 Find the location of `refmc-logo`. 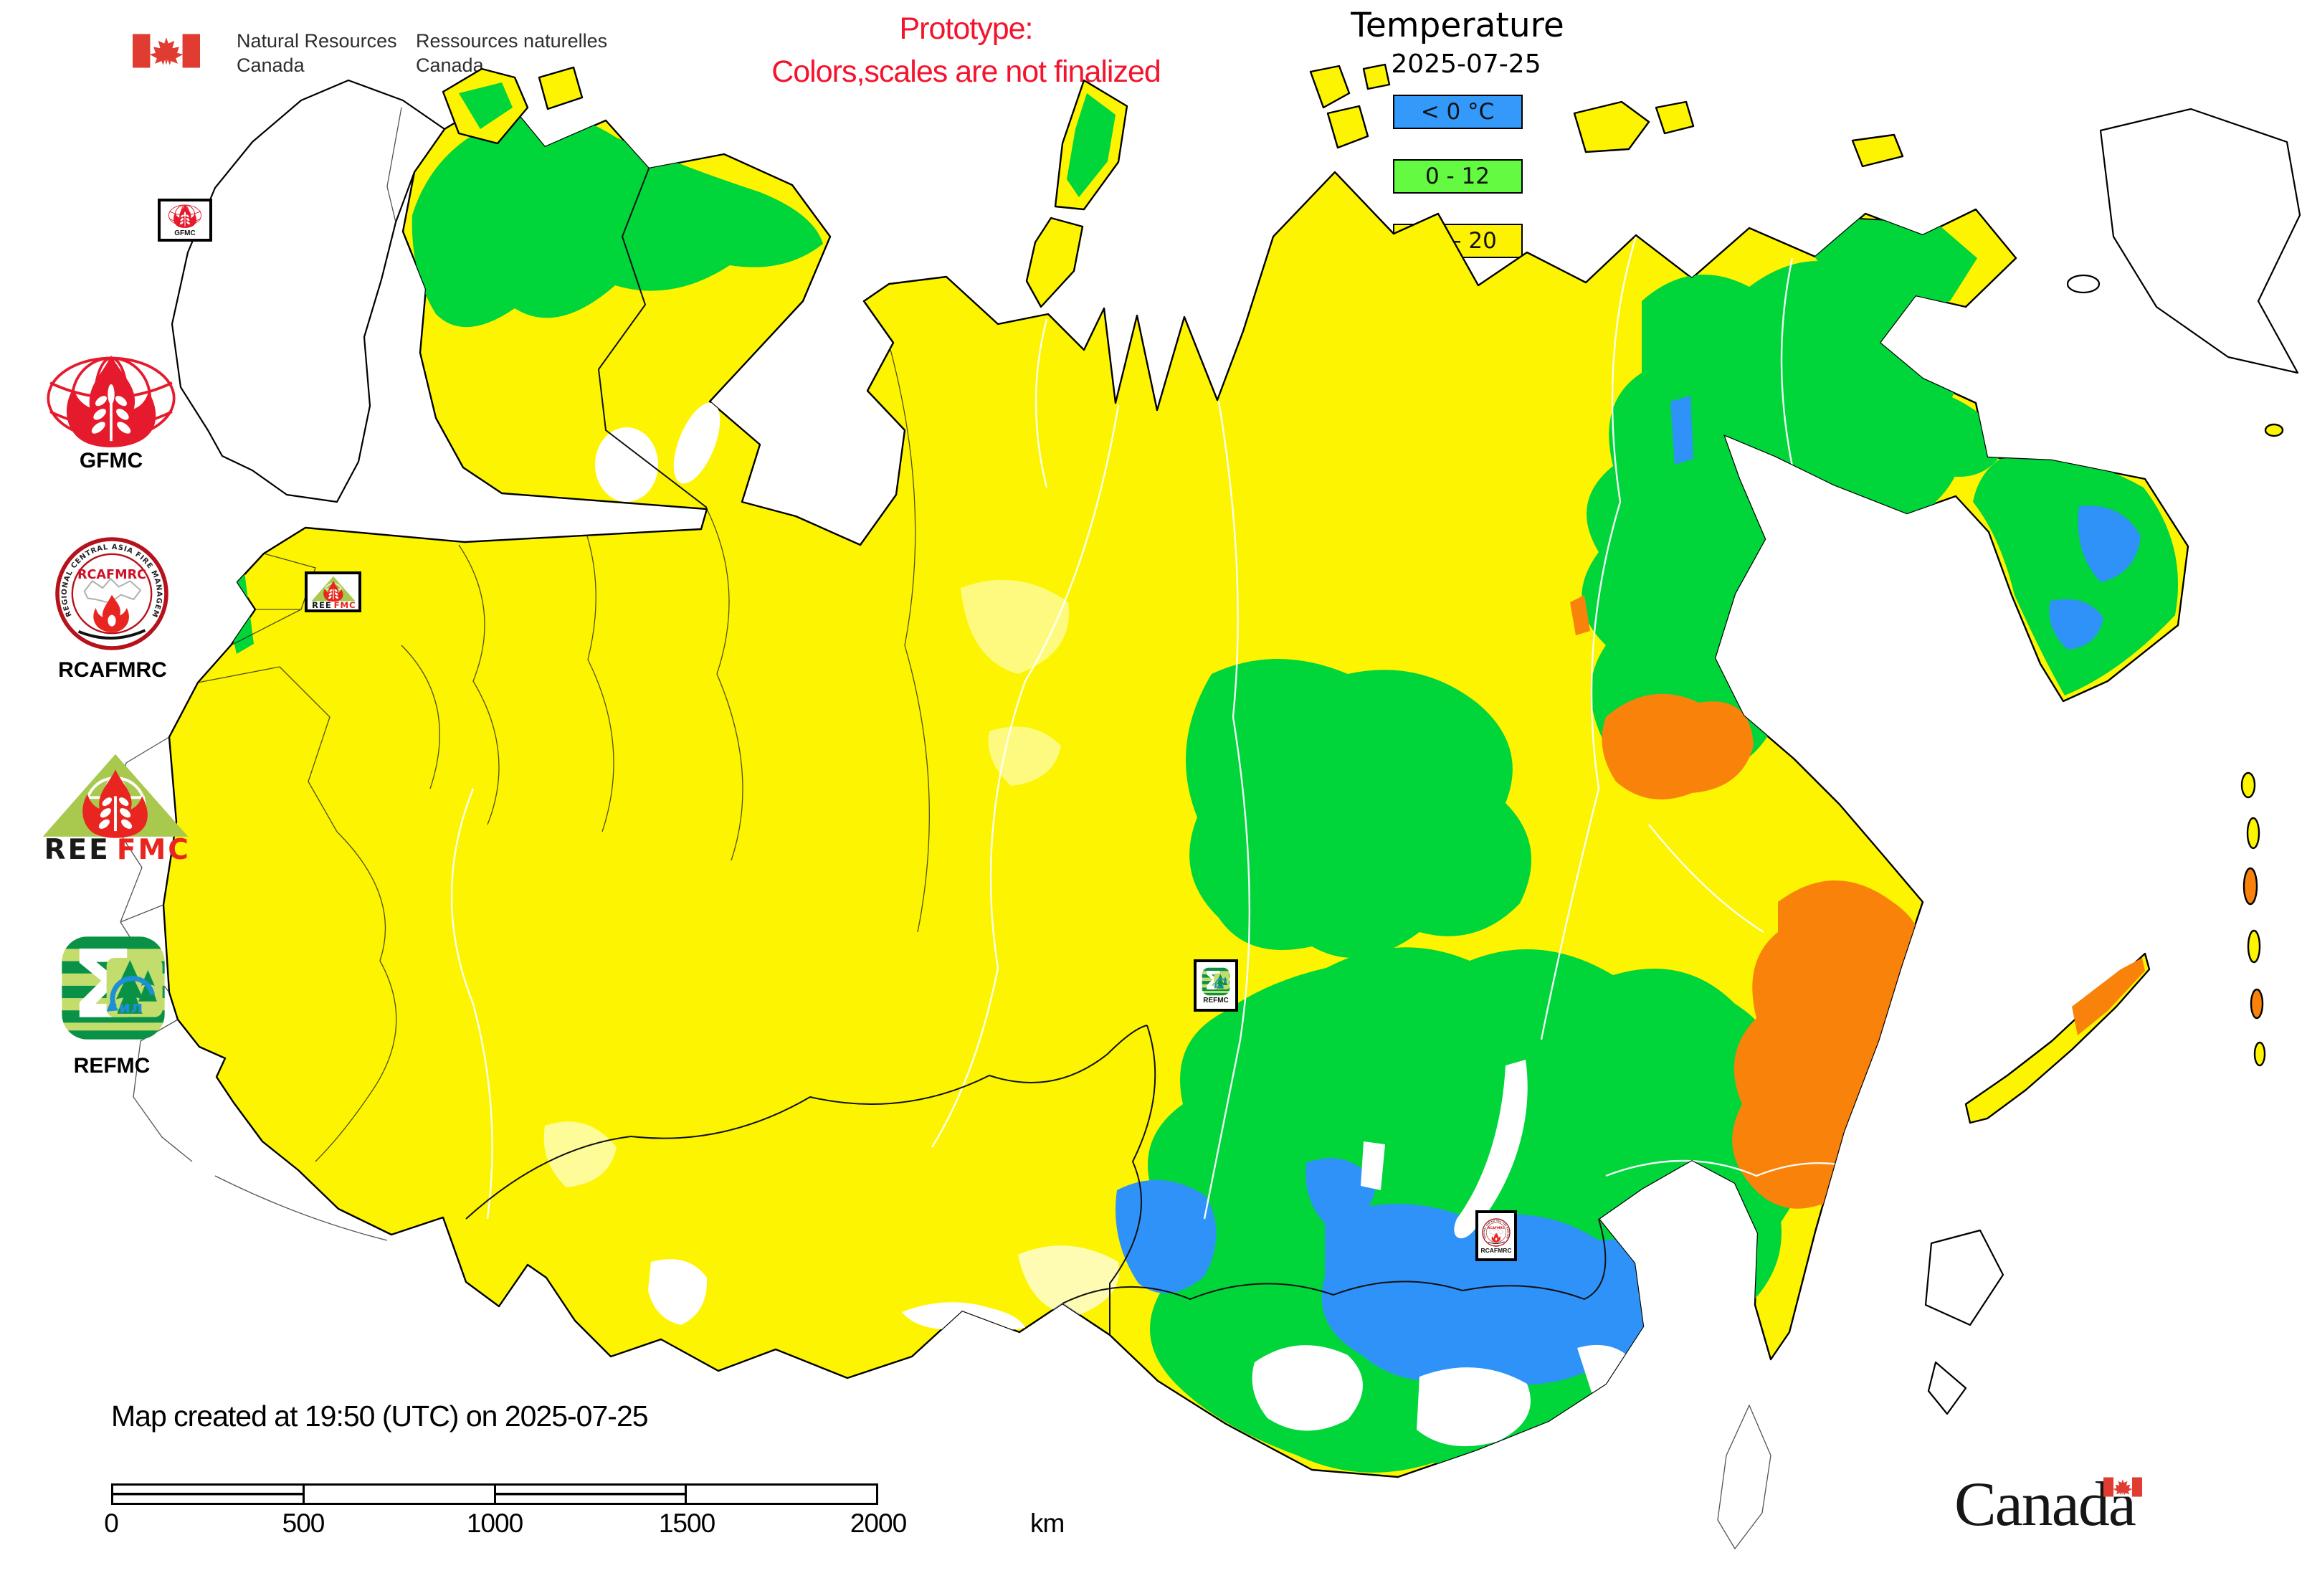

refmc-logo is located at coordinates (113, 988).